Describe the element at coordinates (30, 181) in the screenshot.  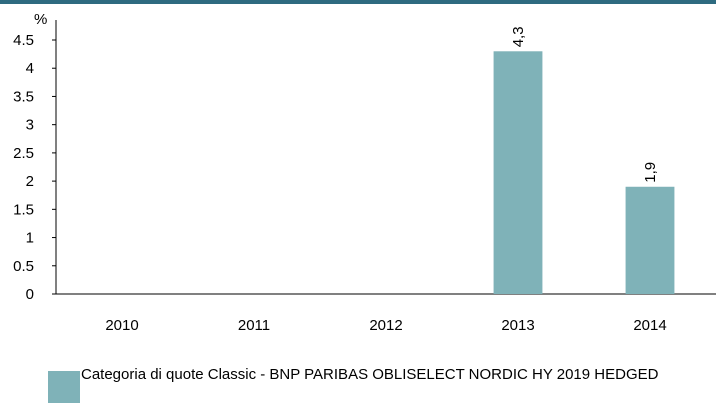
I see `y-tick-label: 2` at that location.